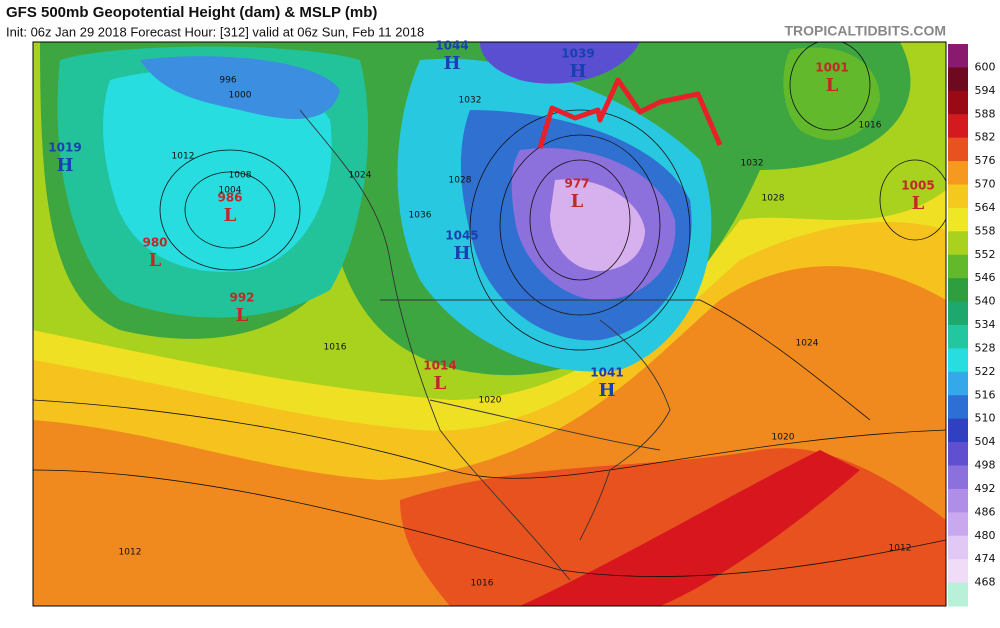  What do you see at coordinates (985, 488) in the screenshot?
I see `colorbar-label: 492` at bounding box center [985, 488].